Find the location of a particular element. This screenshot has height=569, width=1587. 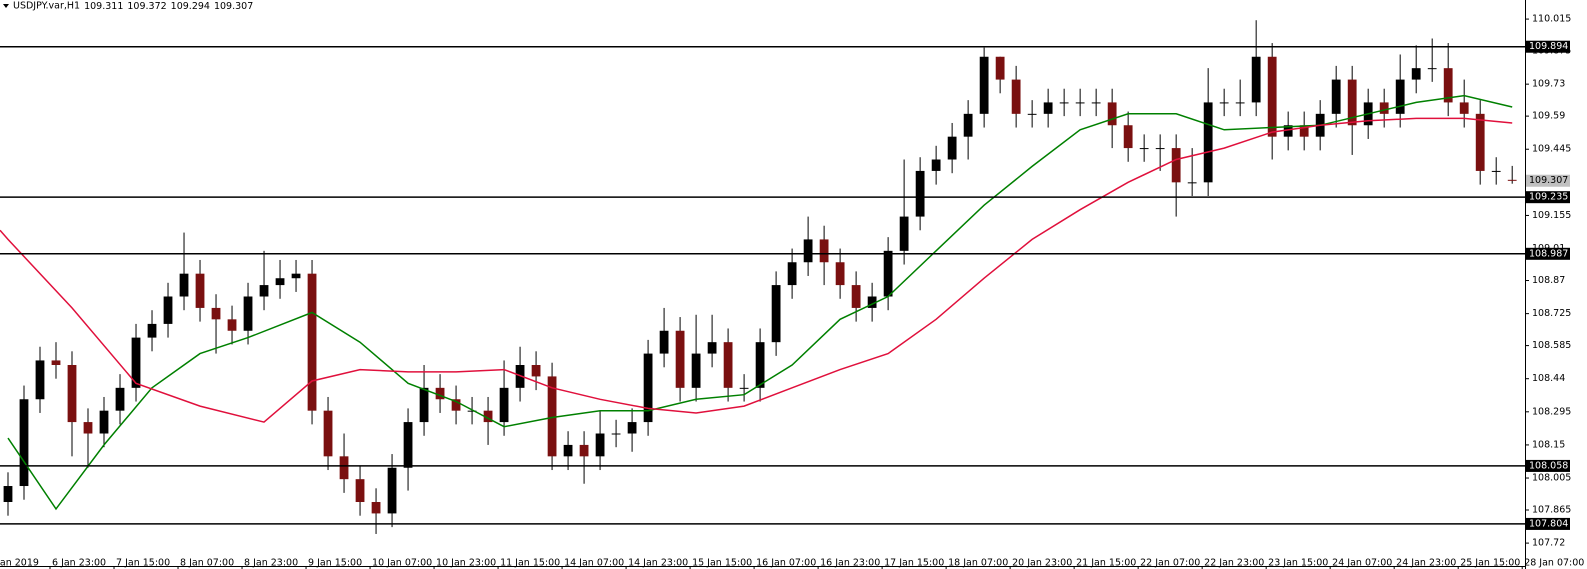

collapse-icon is located at coordinates (6, 6).